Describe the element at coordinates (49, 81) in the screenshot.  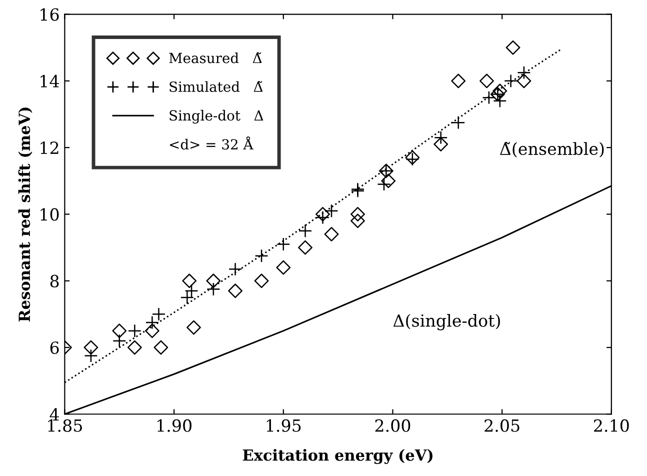
I see `y-tick-label: 14` at that location.